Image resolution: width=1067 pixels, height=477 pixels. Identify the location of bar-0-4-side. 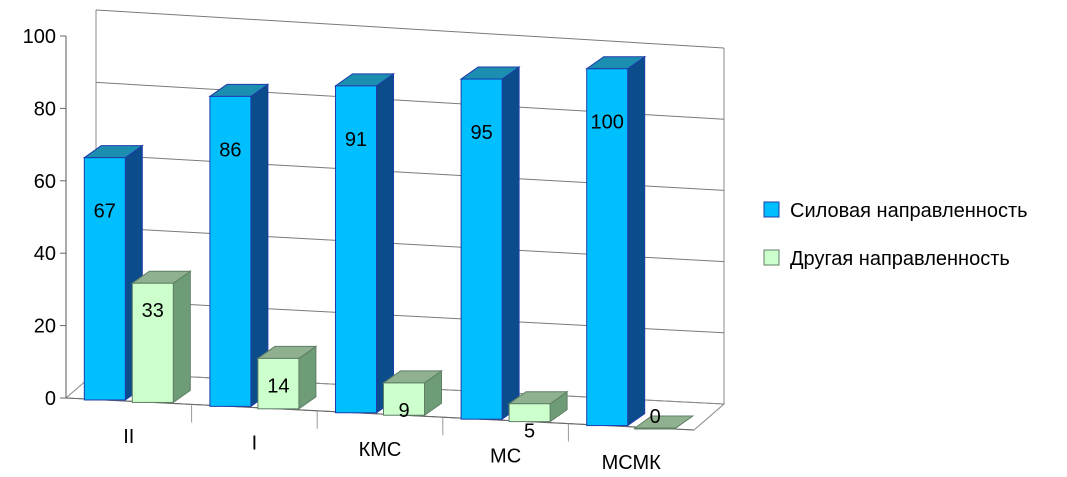
(636, 241).